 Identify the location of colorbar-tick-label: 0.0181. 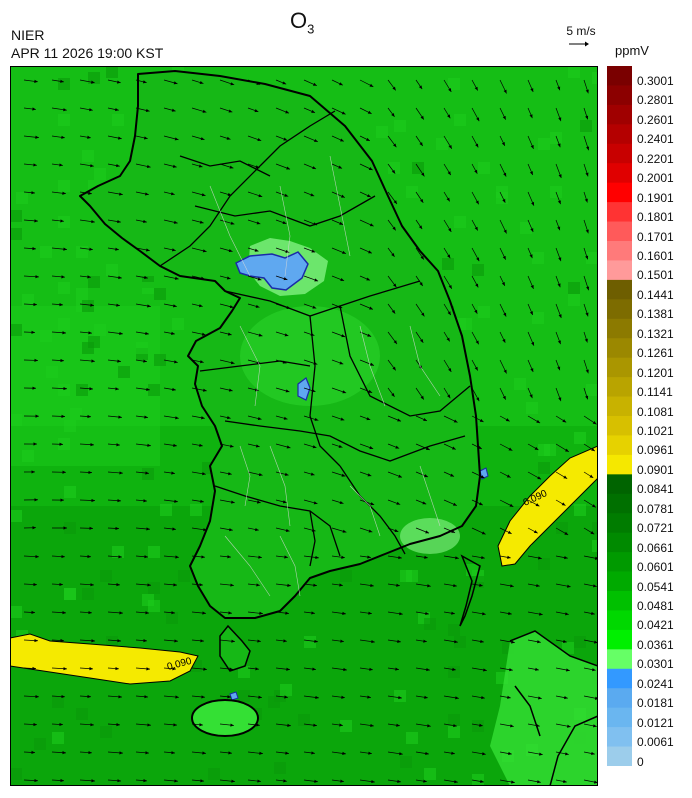
(655, 703).